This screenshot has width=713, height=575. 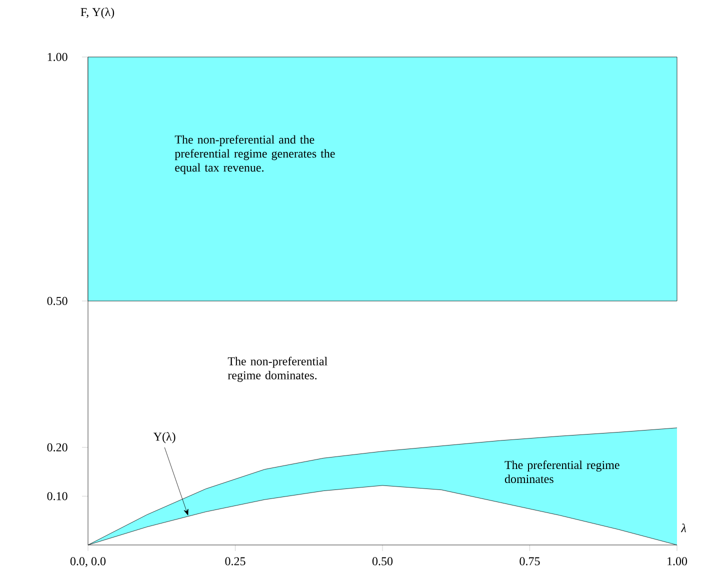 What do you see at coordinates (57, 447) in the screenshot?
I see `y-tick-label: 0.20` at bounding box center [57, 447].